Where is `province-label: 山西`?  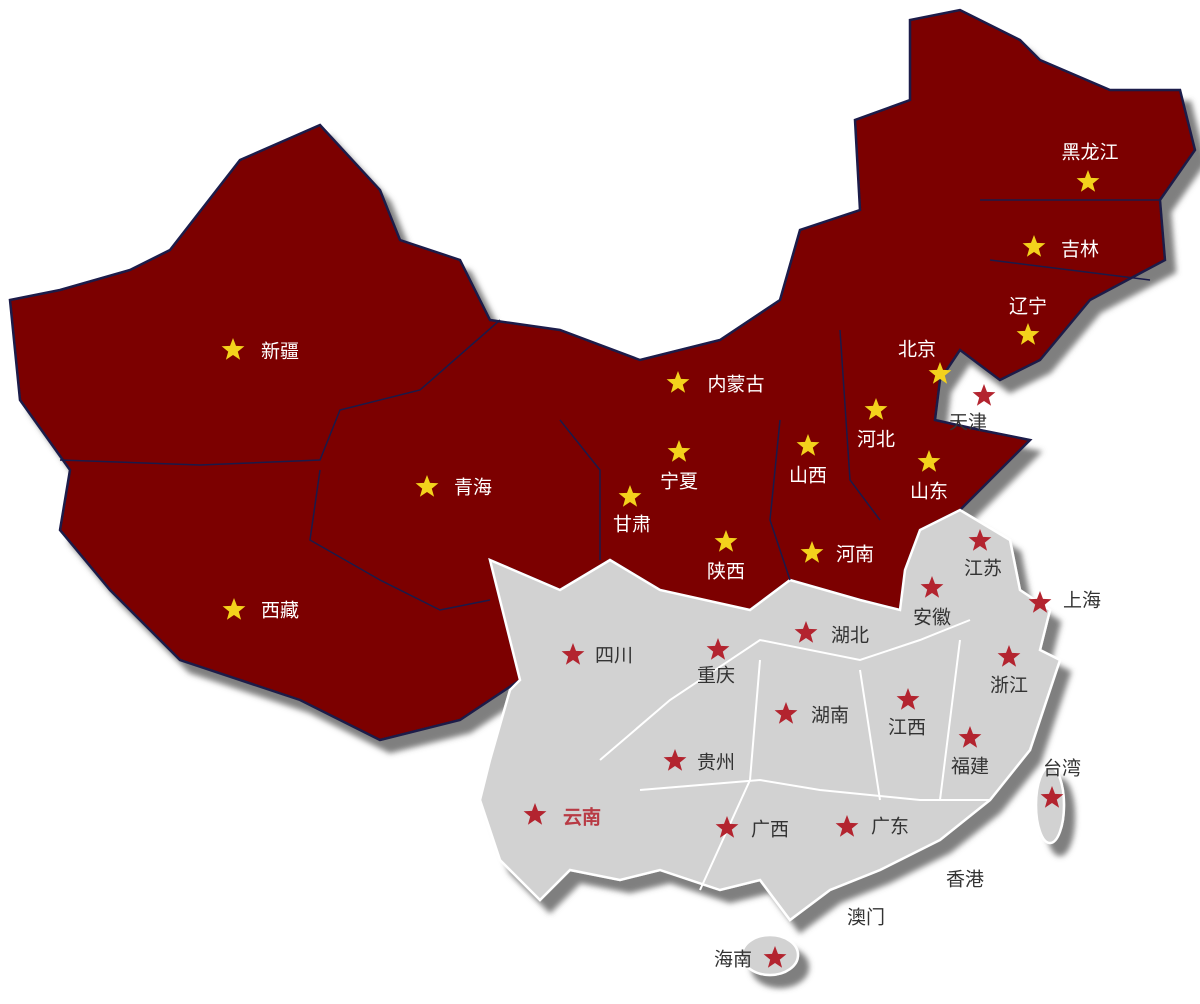 province-label: 山西 is located at coordinates (808, 476).